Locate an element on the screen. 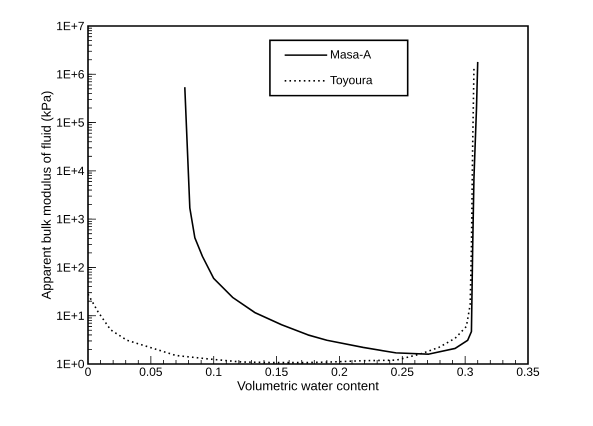 The width and height of the screenshot is (593, 426). y-tick-label: 1E+5 is located at coordinates (70, 122).